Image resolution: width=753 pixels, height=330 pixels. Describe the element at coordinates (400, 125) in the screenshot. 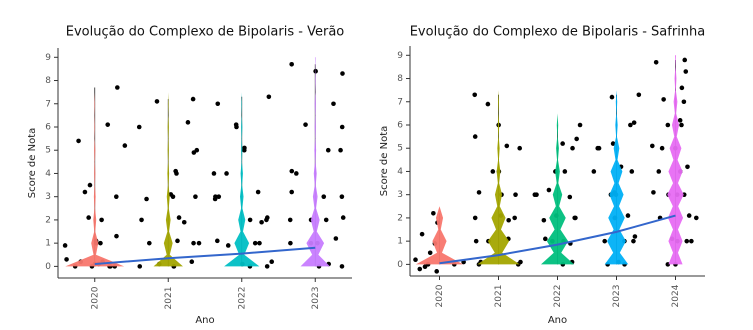

I see `y-tick-label: 6` at that location.